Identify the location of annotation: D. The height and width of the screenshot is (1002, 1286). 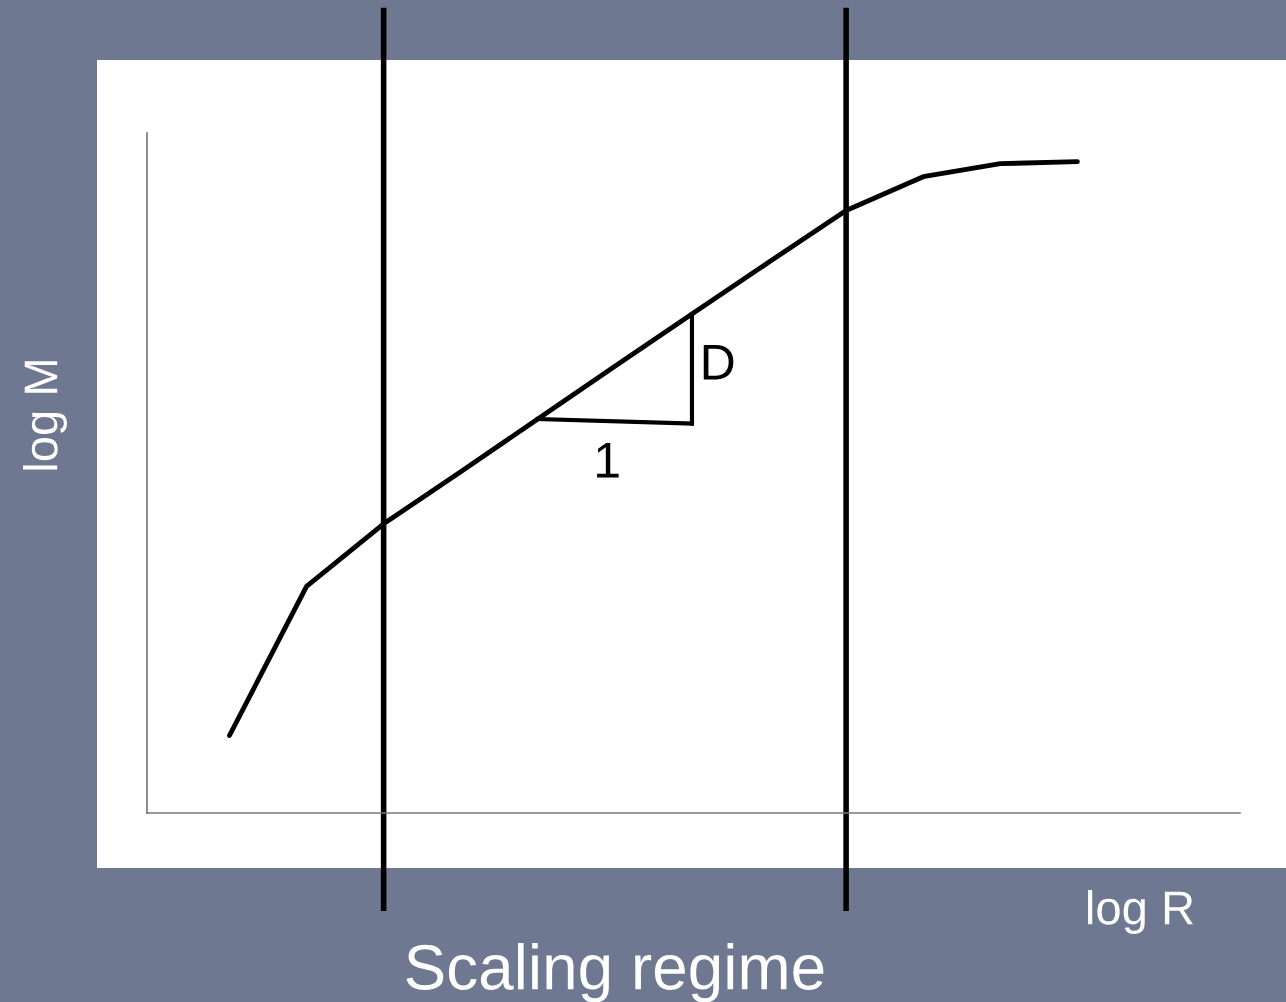
(718, 362).